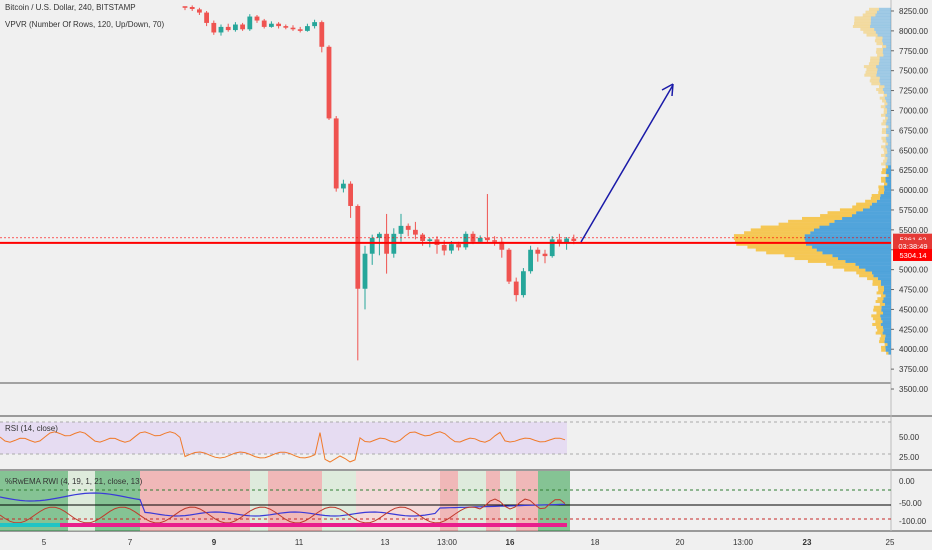 The height and width of the screenshot is (550, 932). I want to click on low-price-marker: 5304.14, so click(912, 255).